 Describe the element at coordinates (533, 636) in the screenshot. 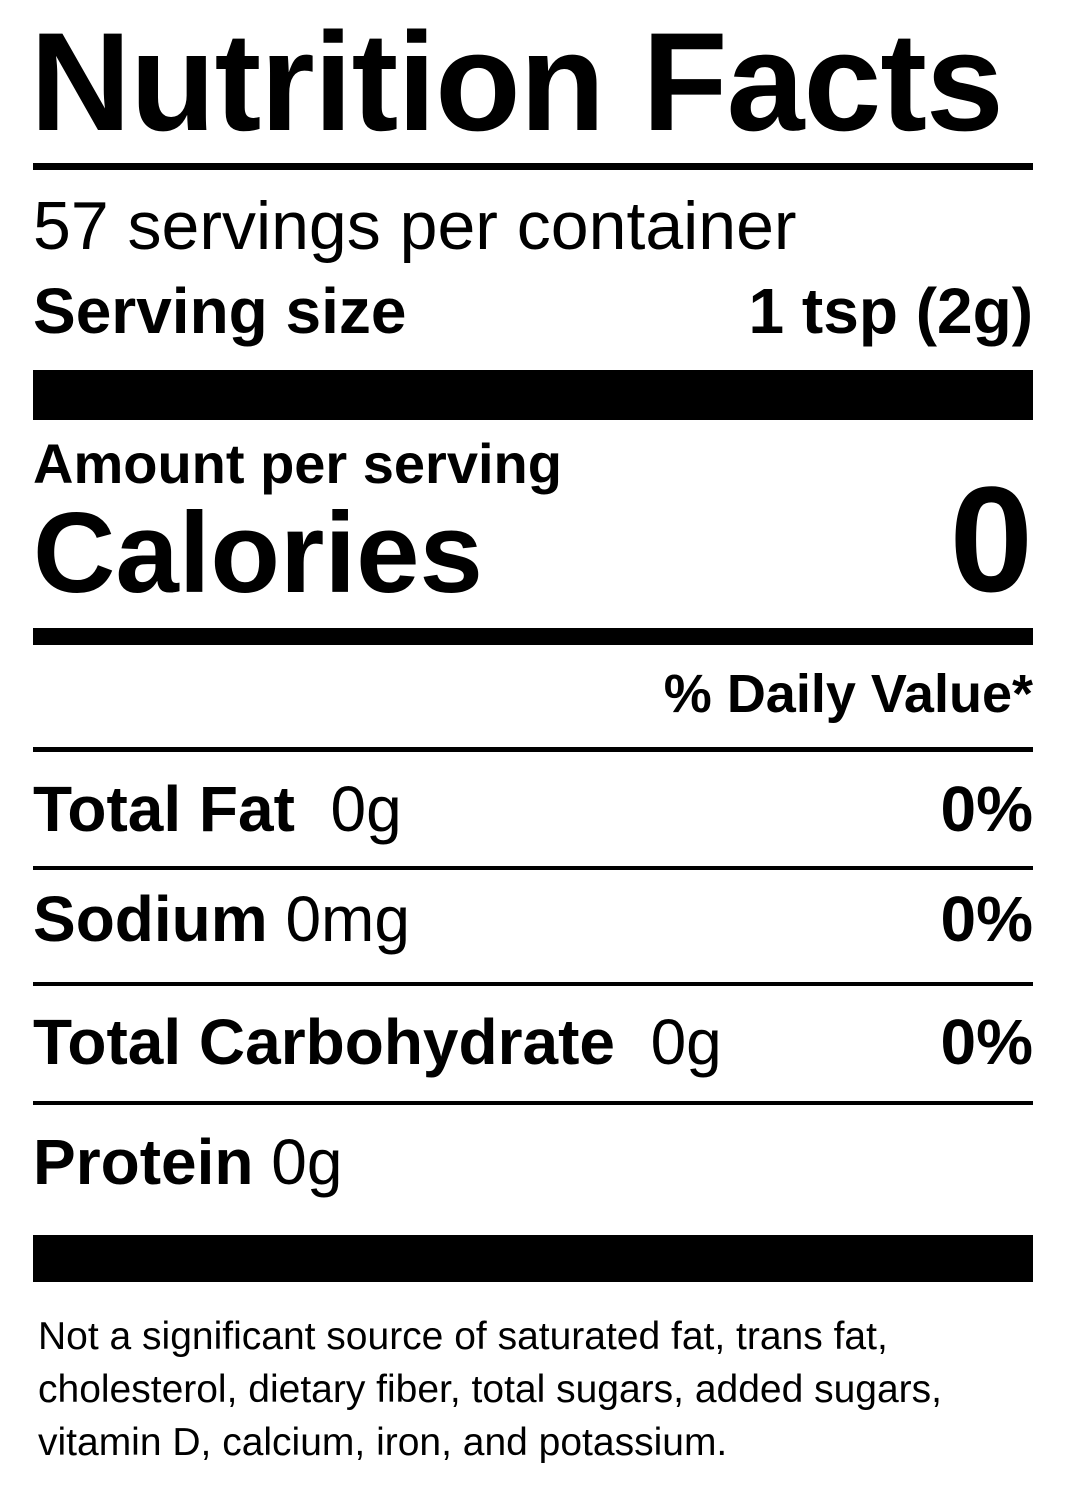

I see `medium-divider` at that location.